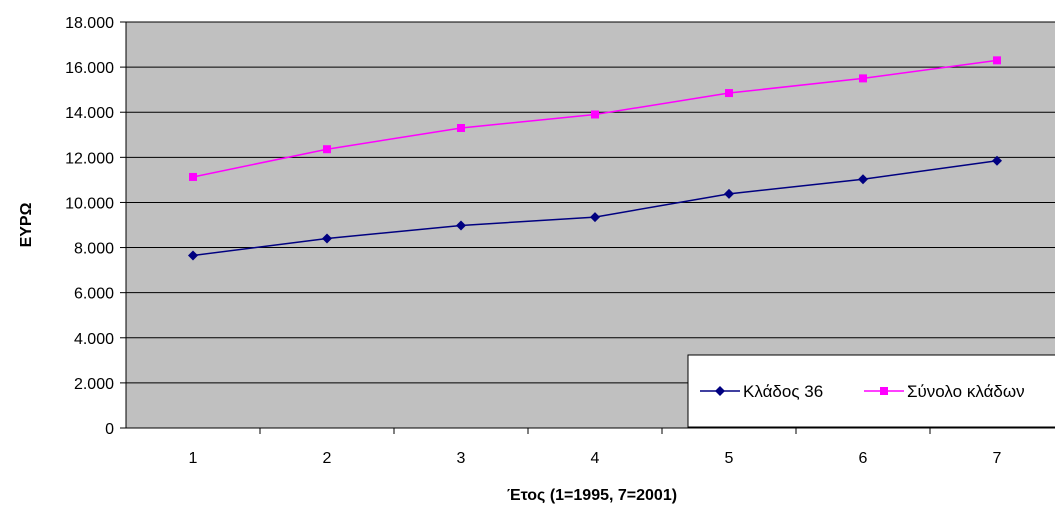  Describe the element at coordinates (783, 391) in the screenshot. I see `legend-label-series-1: Κλάδος 36` at that location.